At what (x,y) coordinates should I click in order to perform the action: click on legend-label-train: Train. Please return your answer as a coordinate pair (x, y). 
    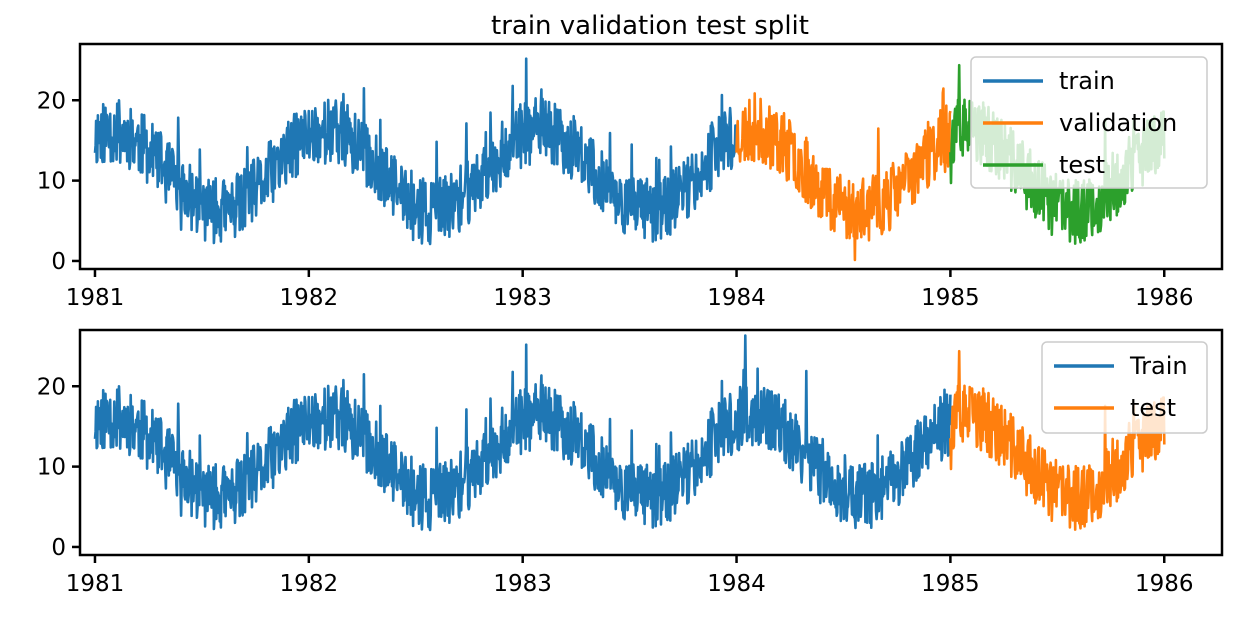
    Looking at the image, I should click on (1158, 366).